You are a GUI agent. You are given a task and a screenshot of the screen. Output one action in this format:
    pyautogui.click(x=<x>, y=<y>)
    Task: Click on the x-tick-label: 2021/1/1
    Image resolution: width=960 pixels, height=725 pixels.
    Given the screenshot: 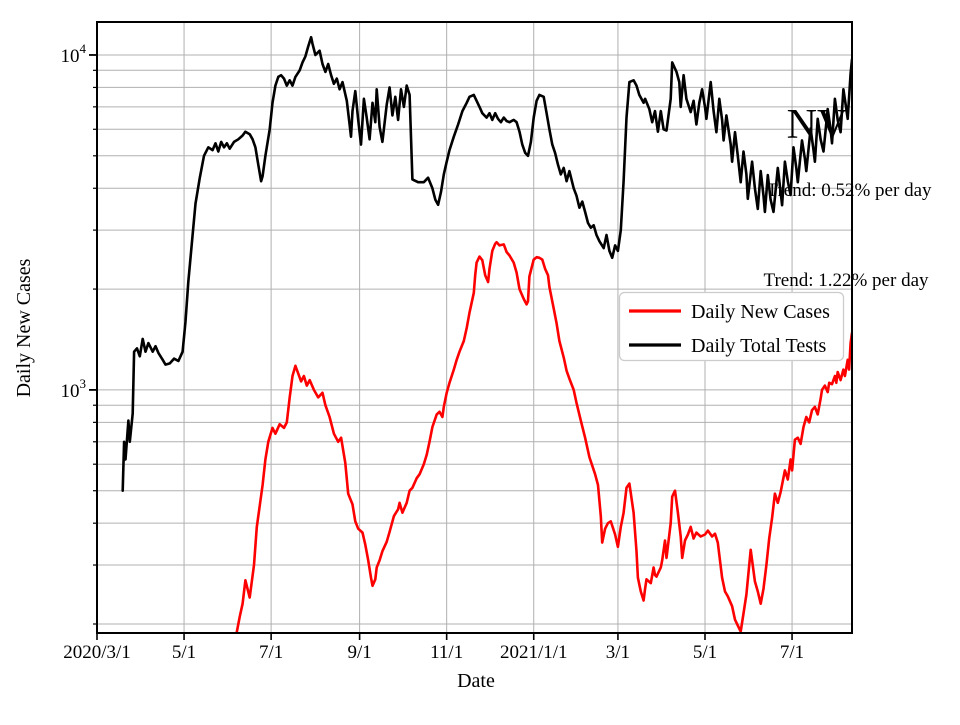 What is the action you would take?
    pyautogui.click(x=534, y=652)
    